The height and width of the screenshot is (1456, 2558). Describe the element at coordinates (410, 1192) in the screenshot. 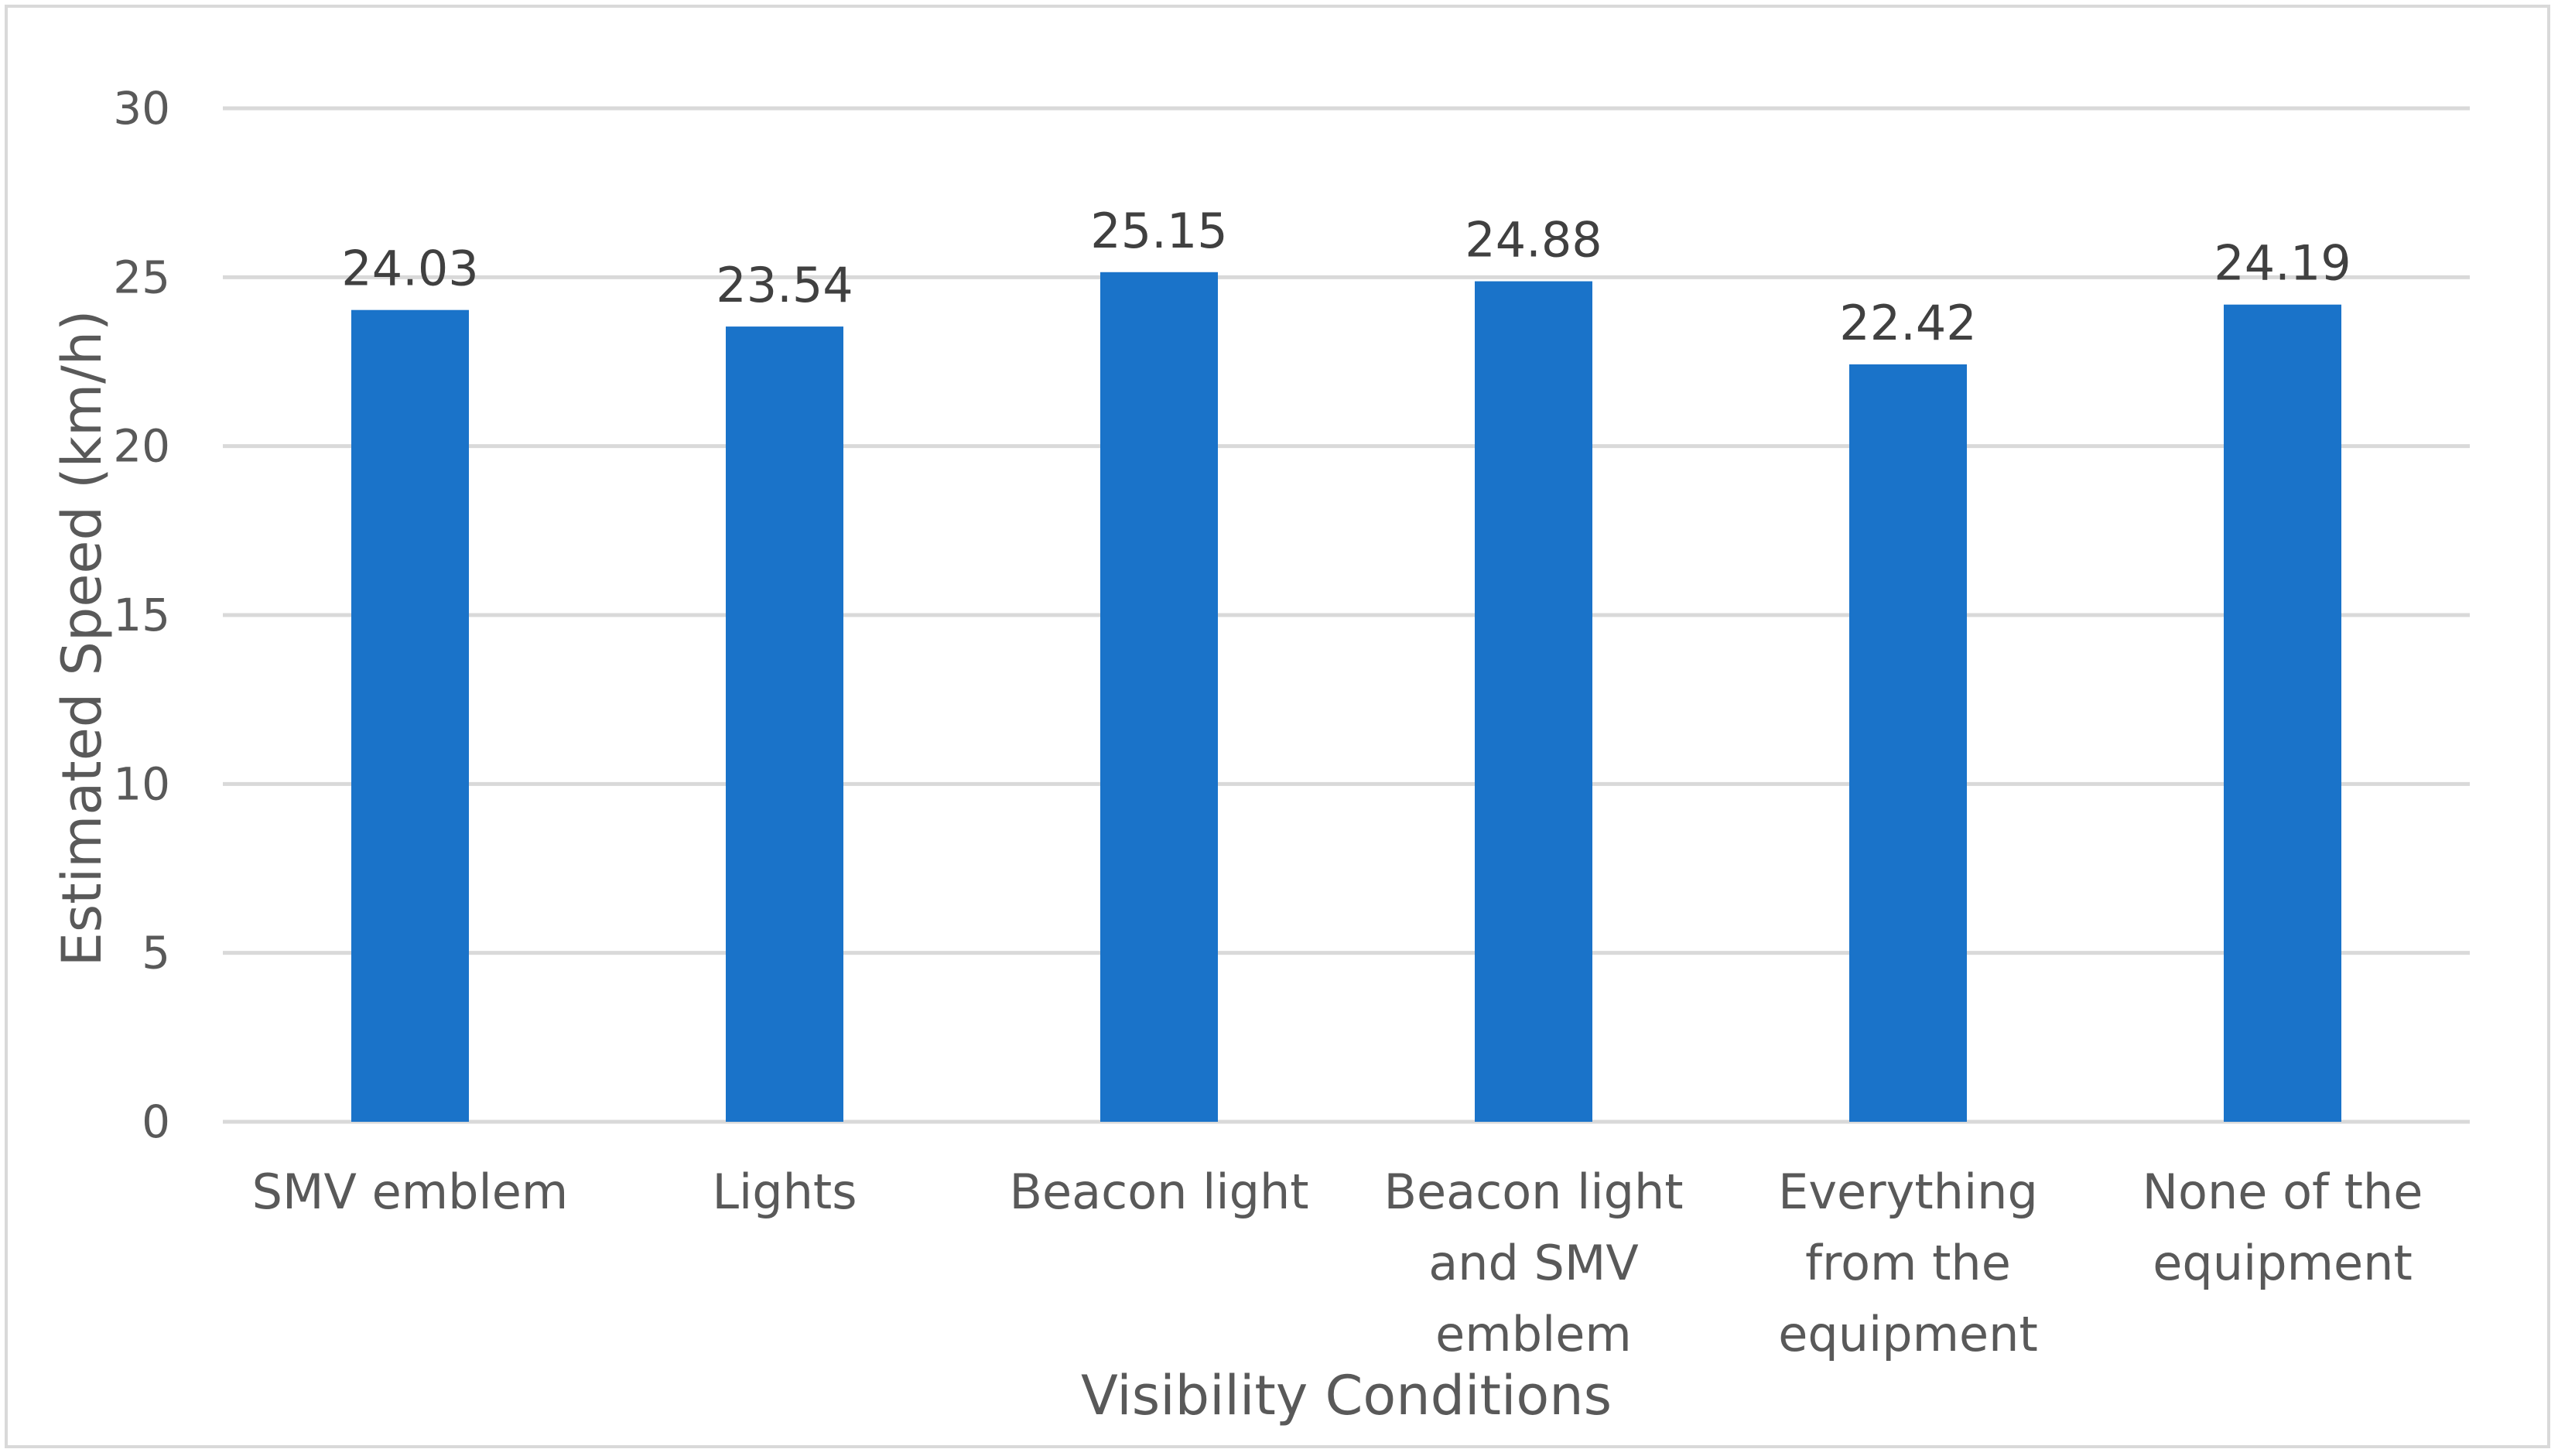

I see `x-tick-label: SMV emblem` at that location.